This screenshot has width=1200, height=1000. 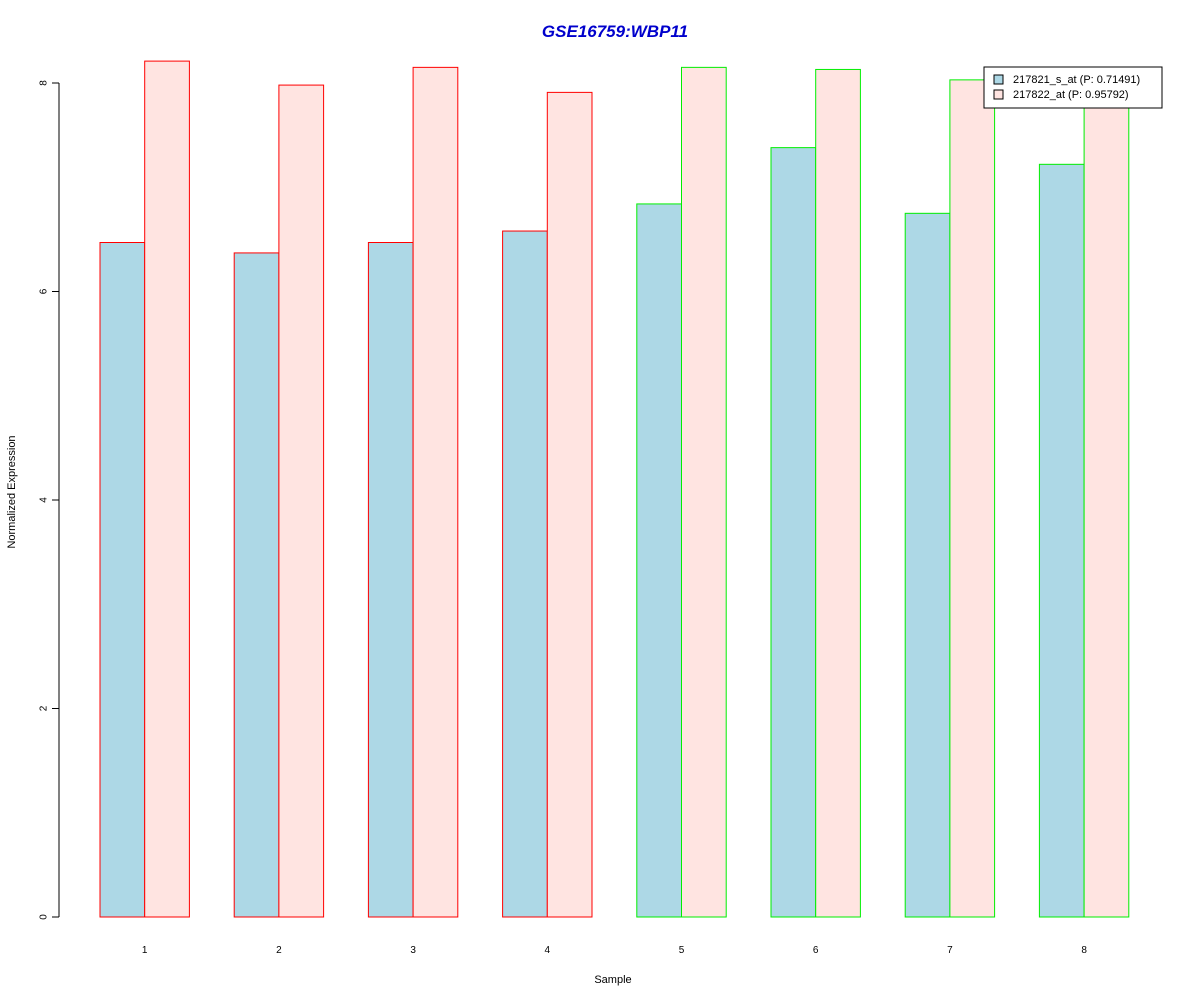 I want to click on x-tick-label: 5, so click(x=682, y=950).